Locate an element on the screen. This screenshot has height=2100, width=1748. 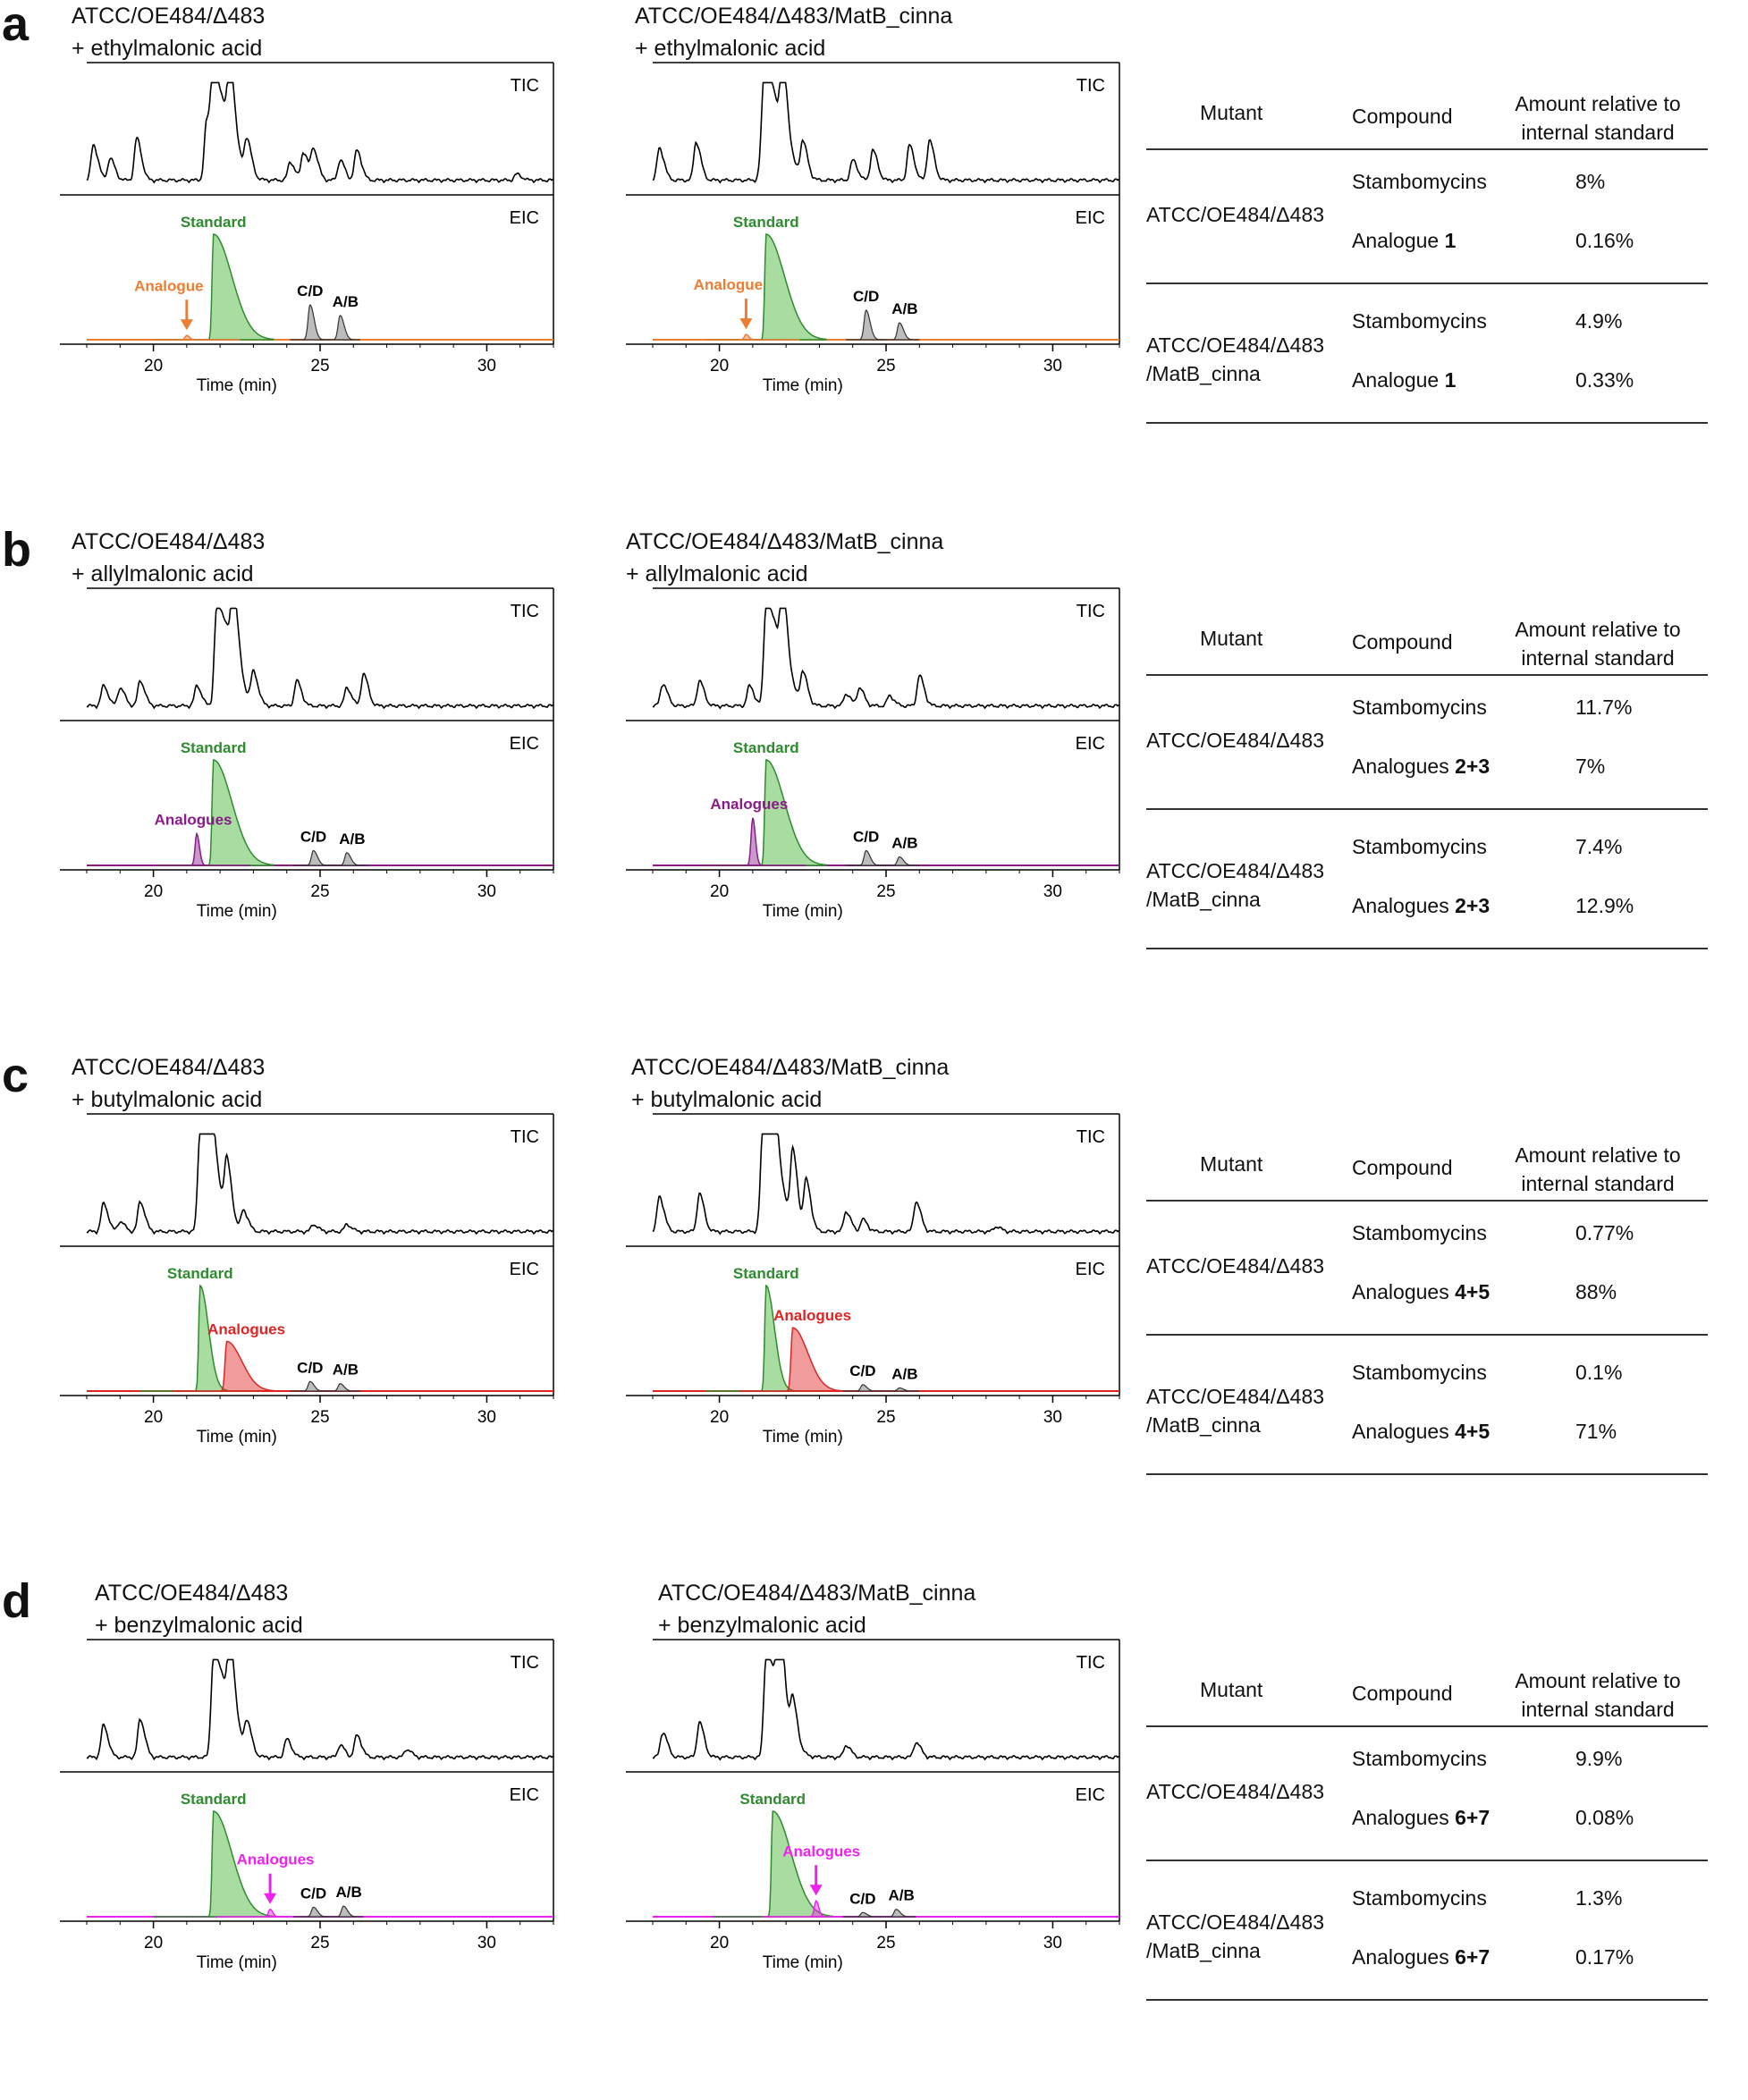
left-title: ATCC/OE484/Δ483 + ethylmalonic acid is located at coordinates (169, 32).